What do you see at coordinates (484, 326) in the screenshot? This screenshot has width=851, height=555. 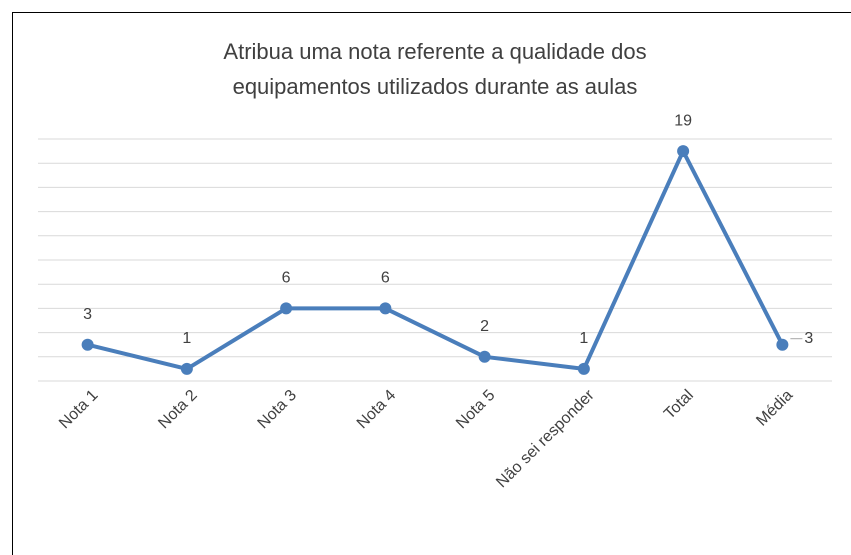 I see `data-label: 2` at bounding box center [484, 326].